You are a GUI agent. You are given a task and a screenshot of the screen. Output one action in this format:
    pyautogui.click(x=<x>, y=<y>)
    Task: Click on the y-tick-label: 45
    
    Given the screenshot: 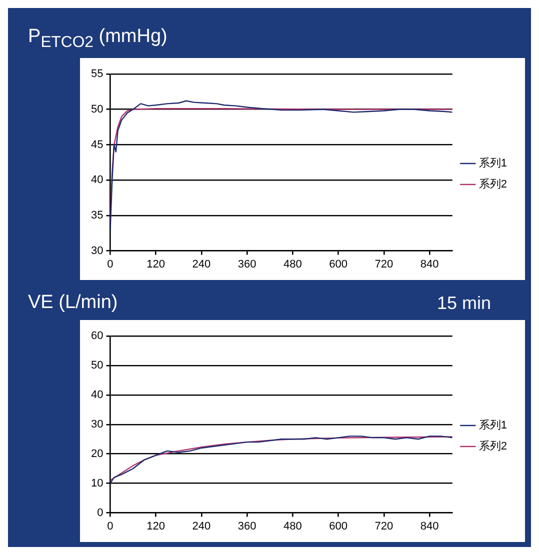 What is the action you would take?
    pyautogui.click(x=97, y=144)
    